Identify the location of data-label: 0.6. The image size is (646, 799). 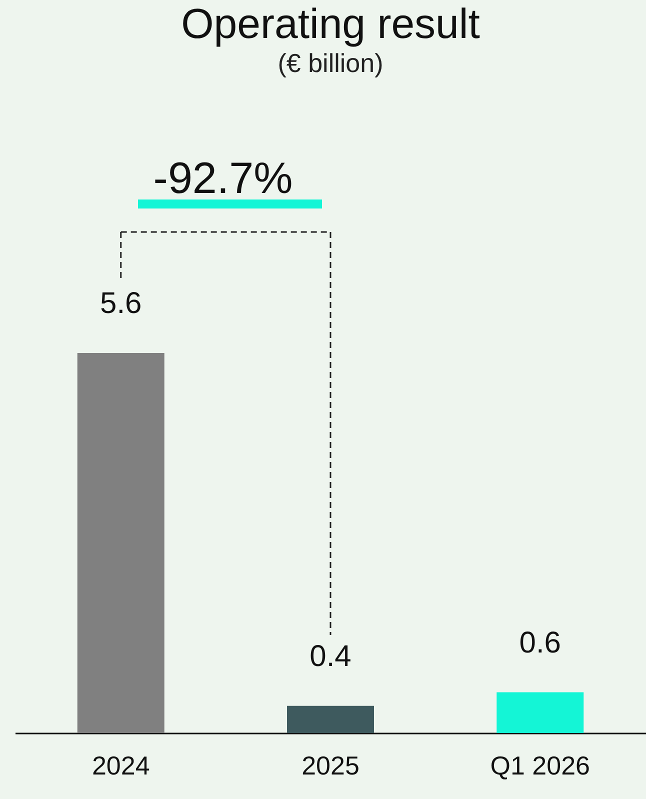
(540, 643).